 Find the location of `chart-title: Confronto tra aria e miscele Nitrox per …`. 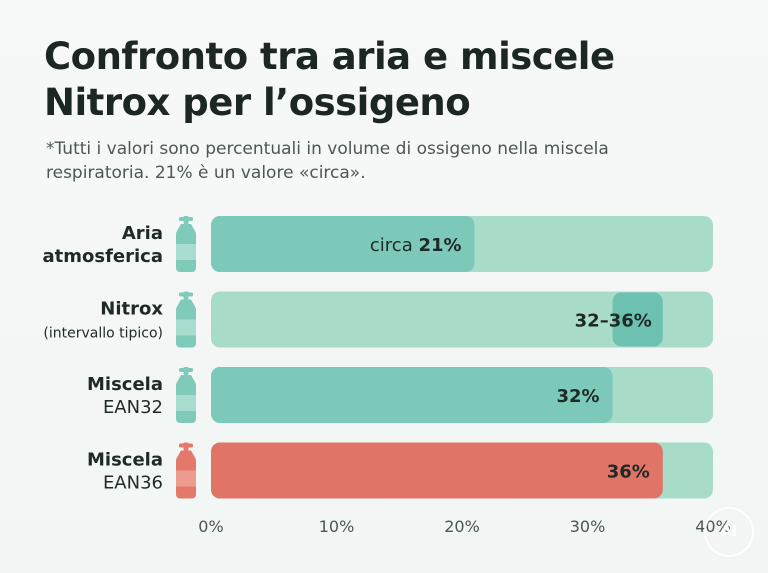

chart-title: Confronto tra aria e miscele Nitrox per … is located at coordinates (329, 79).